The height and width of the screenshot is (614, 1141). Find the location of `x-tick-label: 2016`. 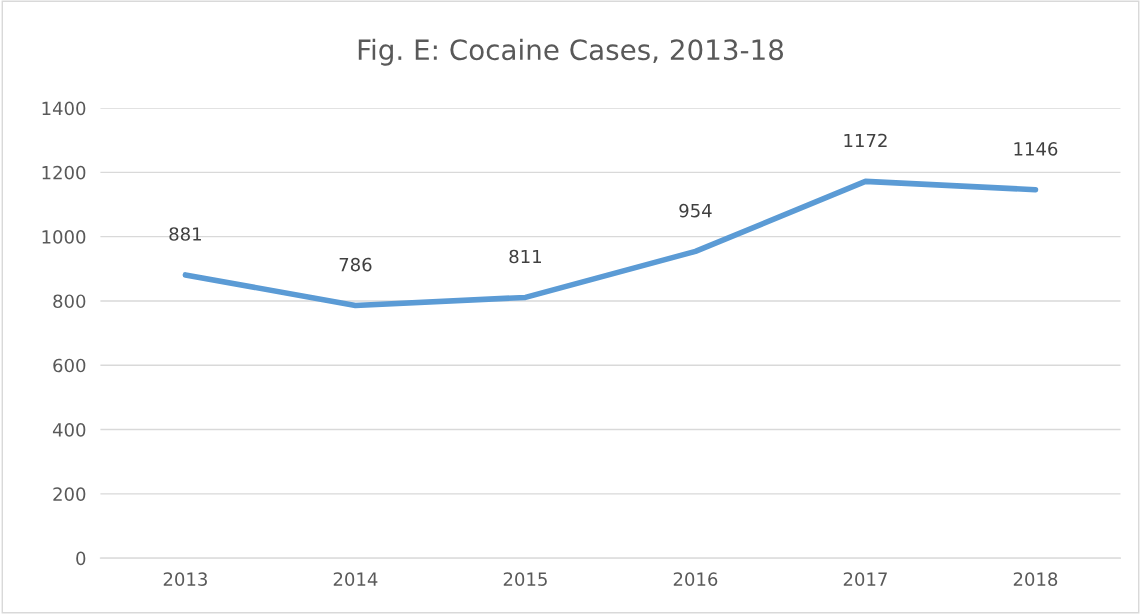

x-tick-label: 2016 is located at coordinates (695, 579).